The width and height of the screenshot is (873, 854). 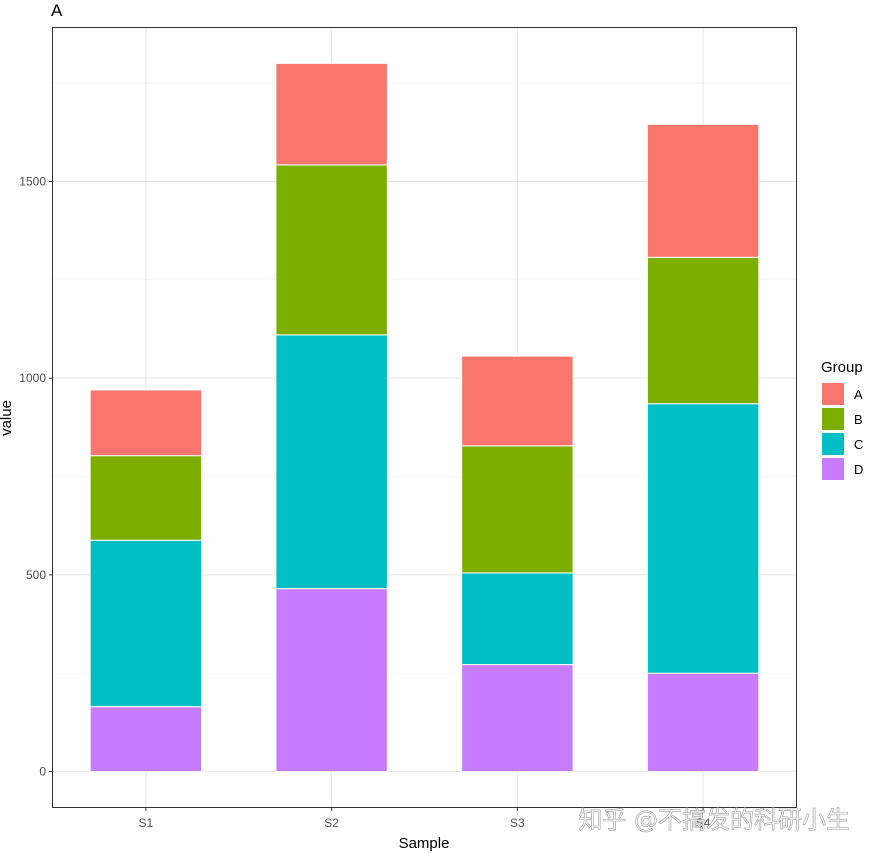 I want to click on x-axis-ticks: S1 S2 S3 S4, so click(x=425, y=818).